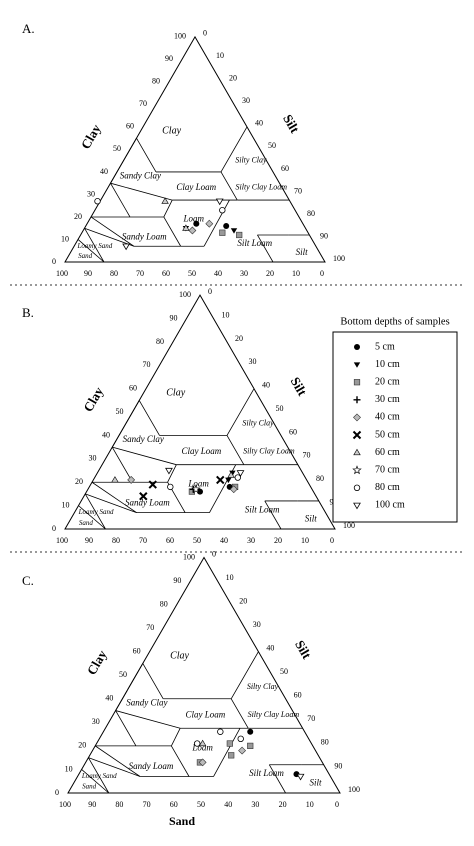 This screenshot has height=846, width=474. What do you see at coordinates (390, 505) in the screenshot?
I see `legend-label: 100 cm` at bounding box center [390, 505].